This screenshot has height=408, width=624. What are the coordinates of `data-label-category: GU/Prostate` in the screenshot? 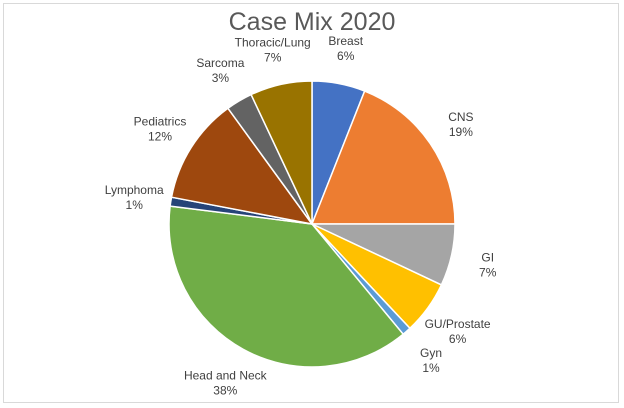 It's located at (458, 324).